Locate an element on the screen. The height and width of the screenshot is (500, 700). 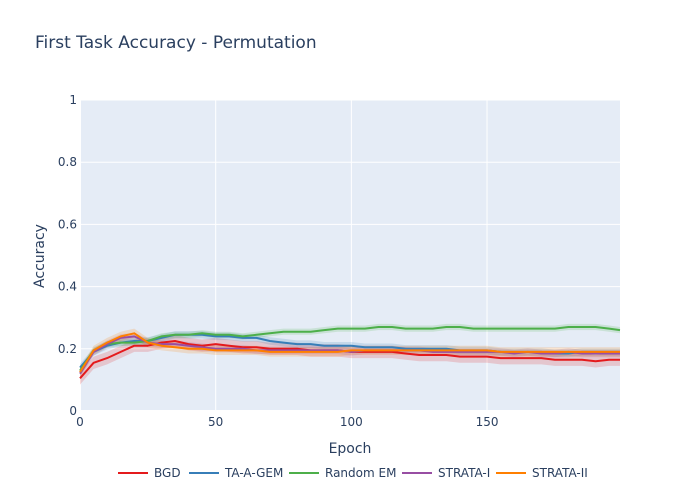
legend-item-random-em: Random EM is located at coordinates (342, 473).